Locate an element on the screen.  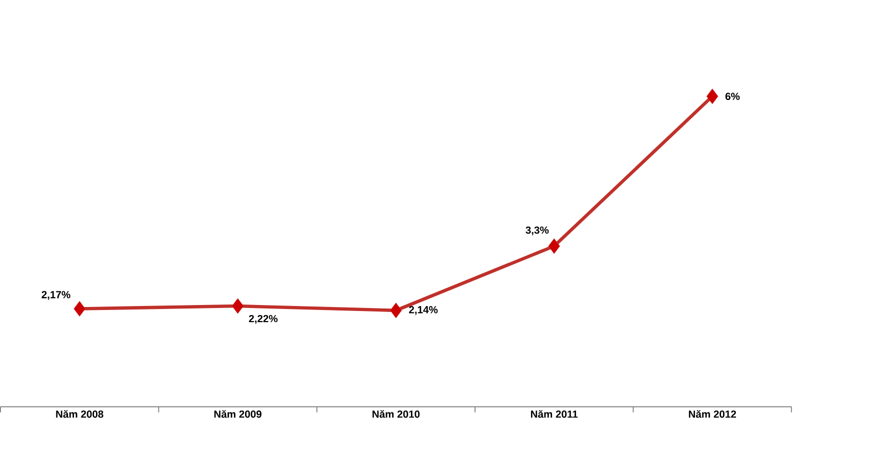
x-tick-label: Năm 2010 is located at coordinates (396, 414).